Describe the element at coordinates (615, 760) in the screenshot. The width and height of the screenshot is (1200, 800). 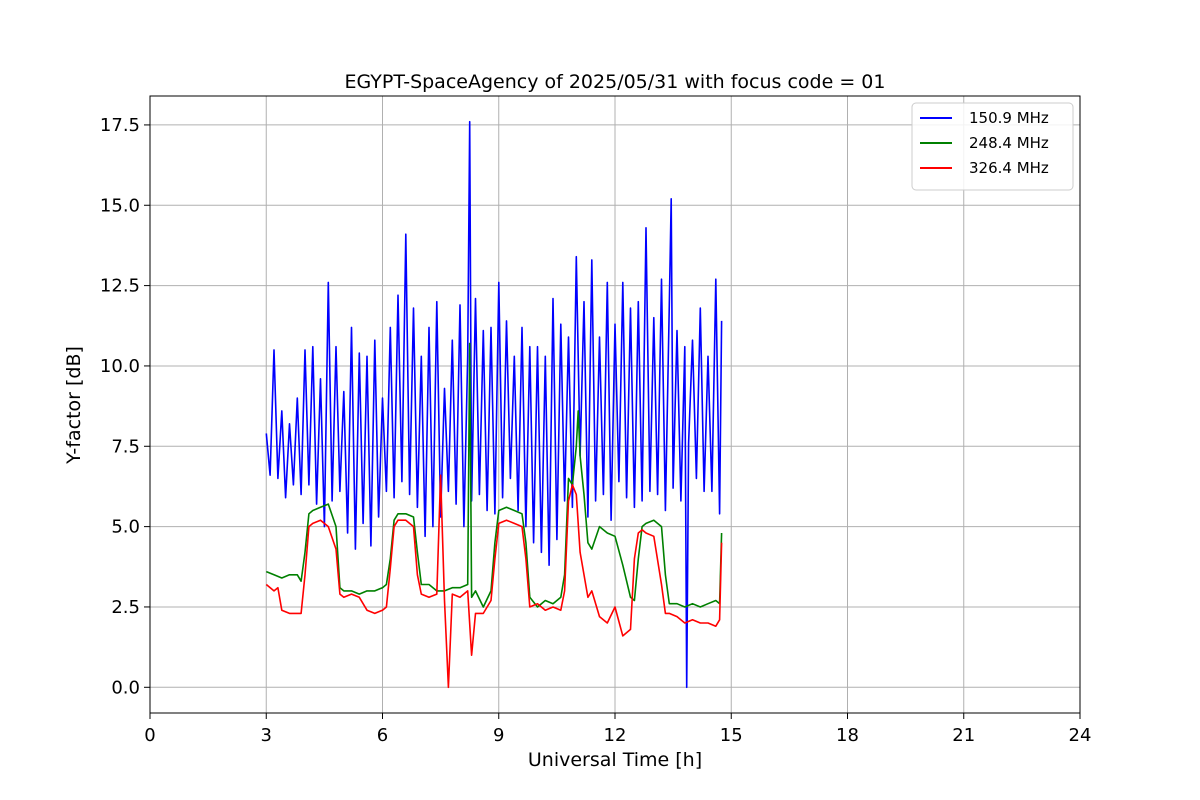
I see `x-axis-label: Universal Time [h]` at that location.